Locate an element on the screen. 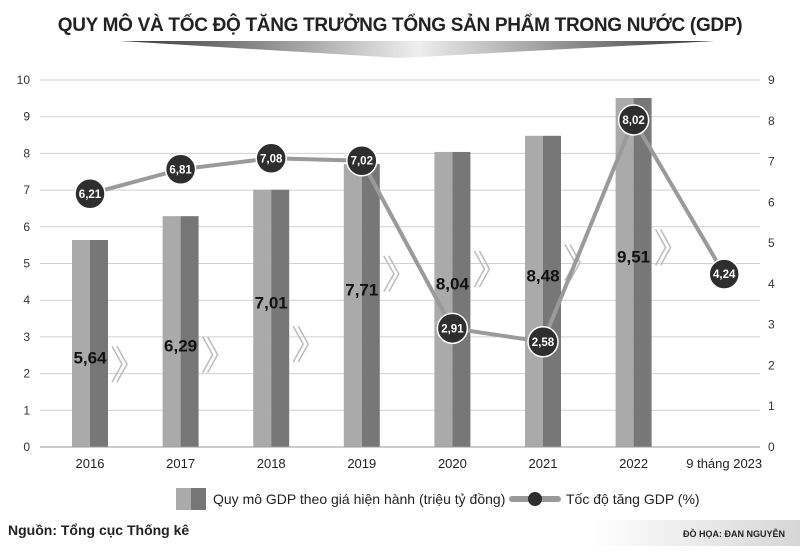 Image resolution: width=800 pixels, height=559 pixels. source-note: Nguồn: Tổng cục Thống kê is located at coordinates (98, 530).